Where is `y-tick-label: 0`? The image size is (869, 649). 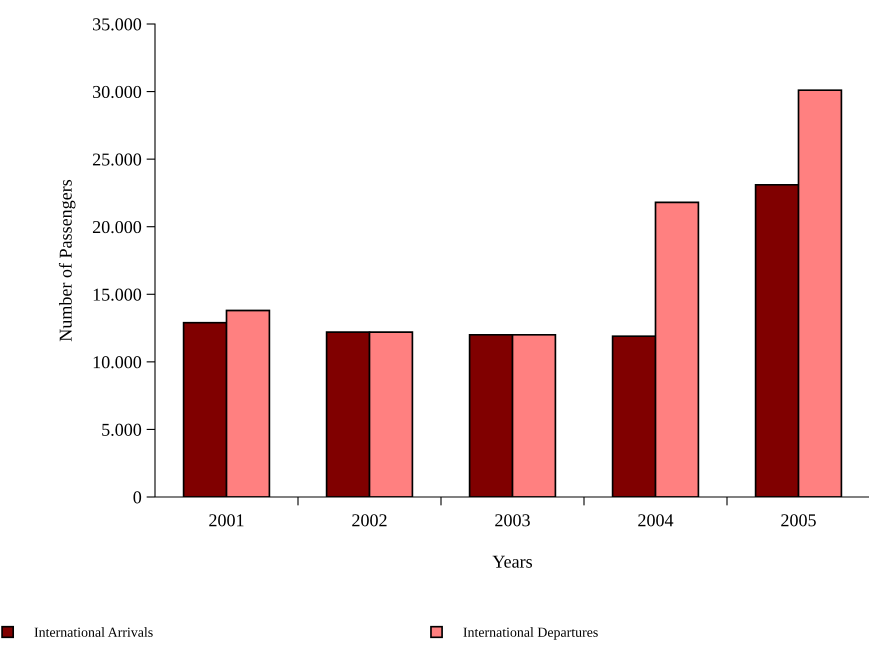 y-tick-label: 0 is located at coordinates (137, 497).